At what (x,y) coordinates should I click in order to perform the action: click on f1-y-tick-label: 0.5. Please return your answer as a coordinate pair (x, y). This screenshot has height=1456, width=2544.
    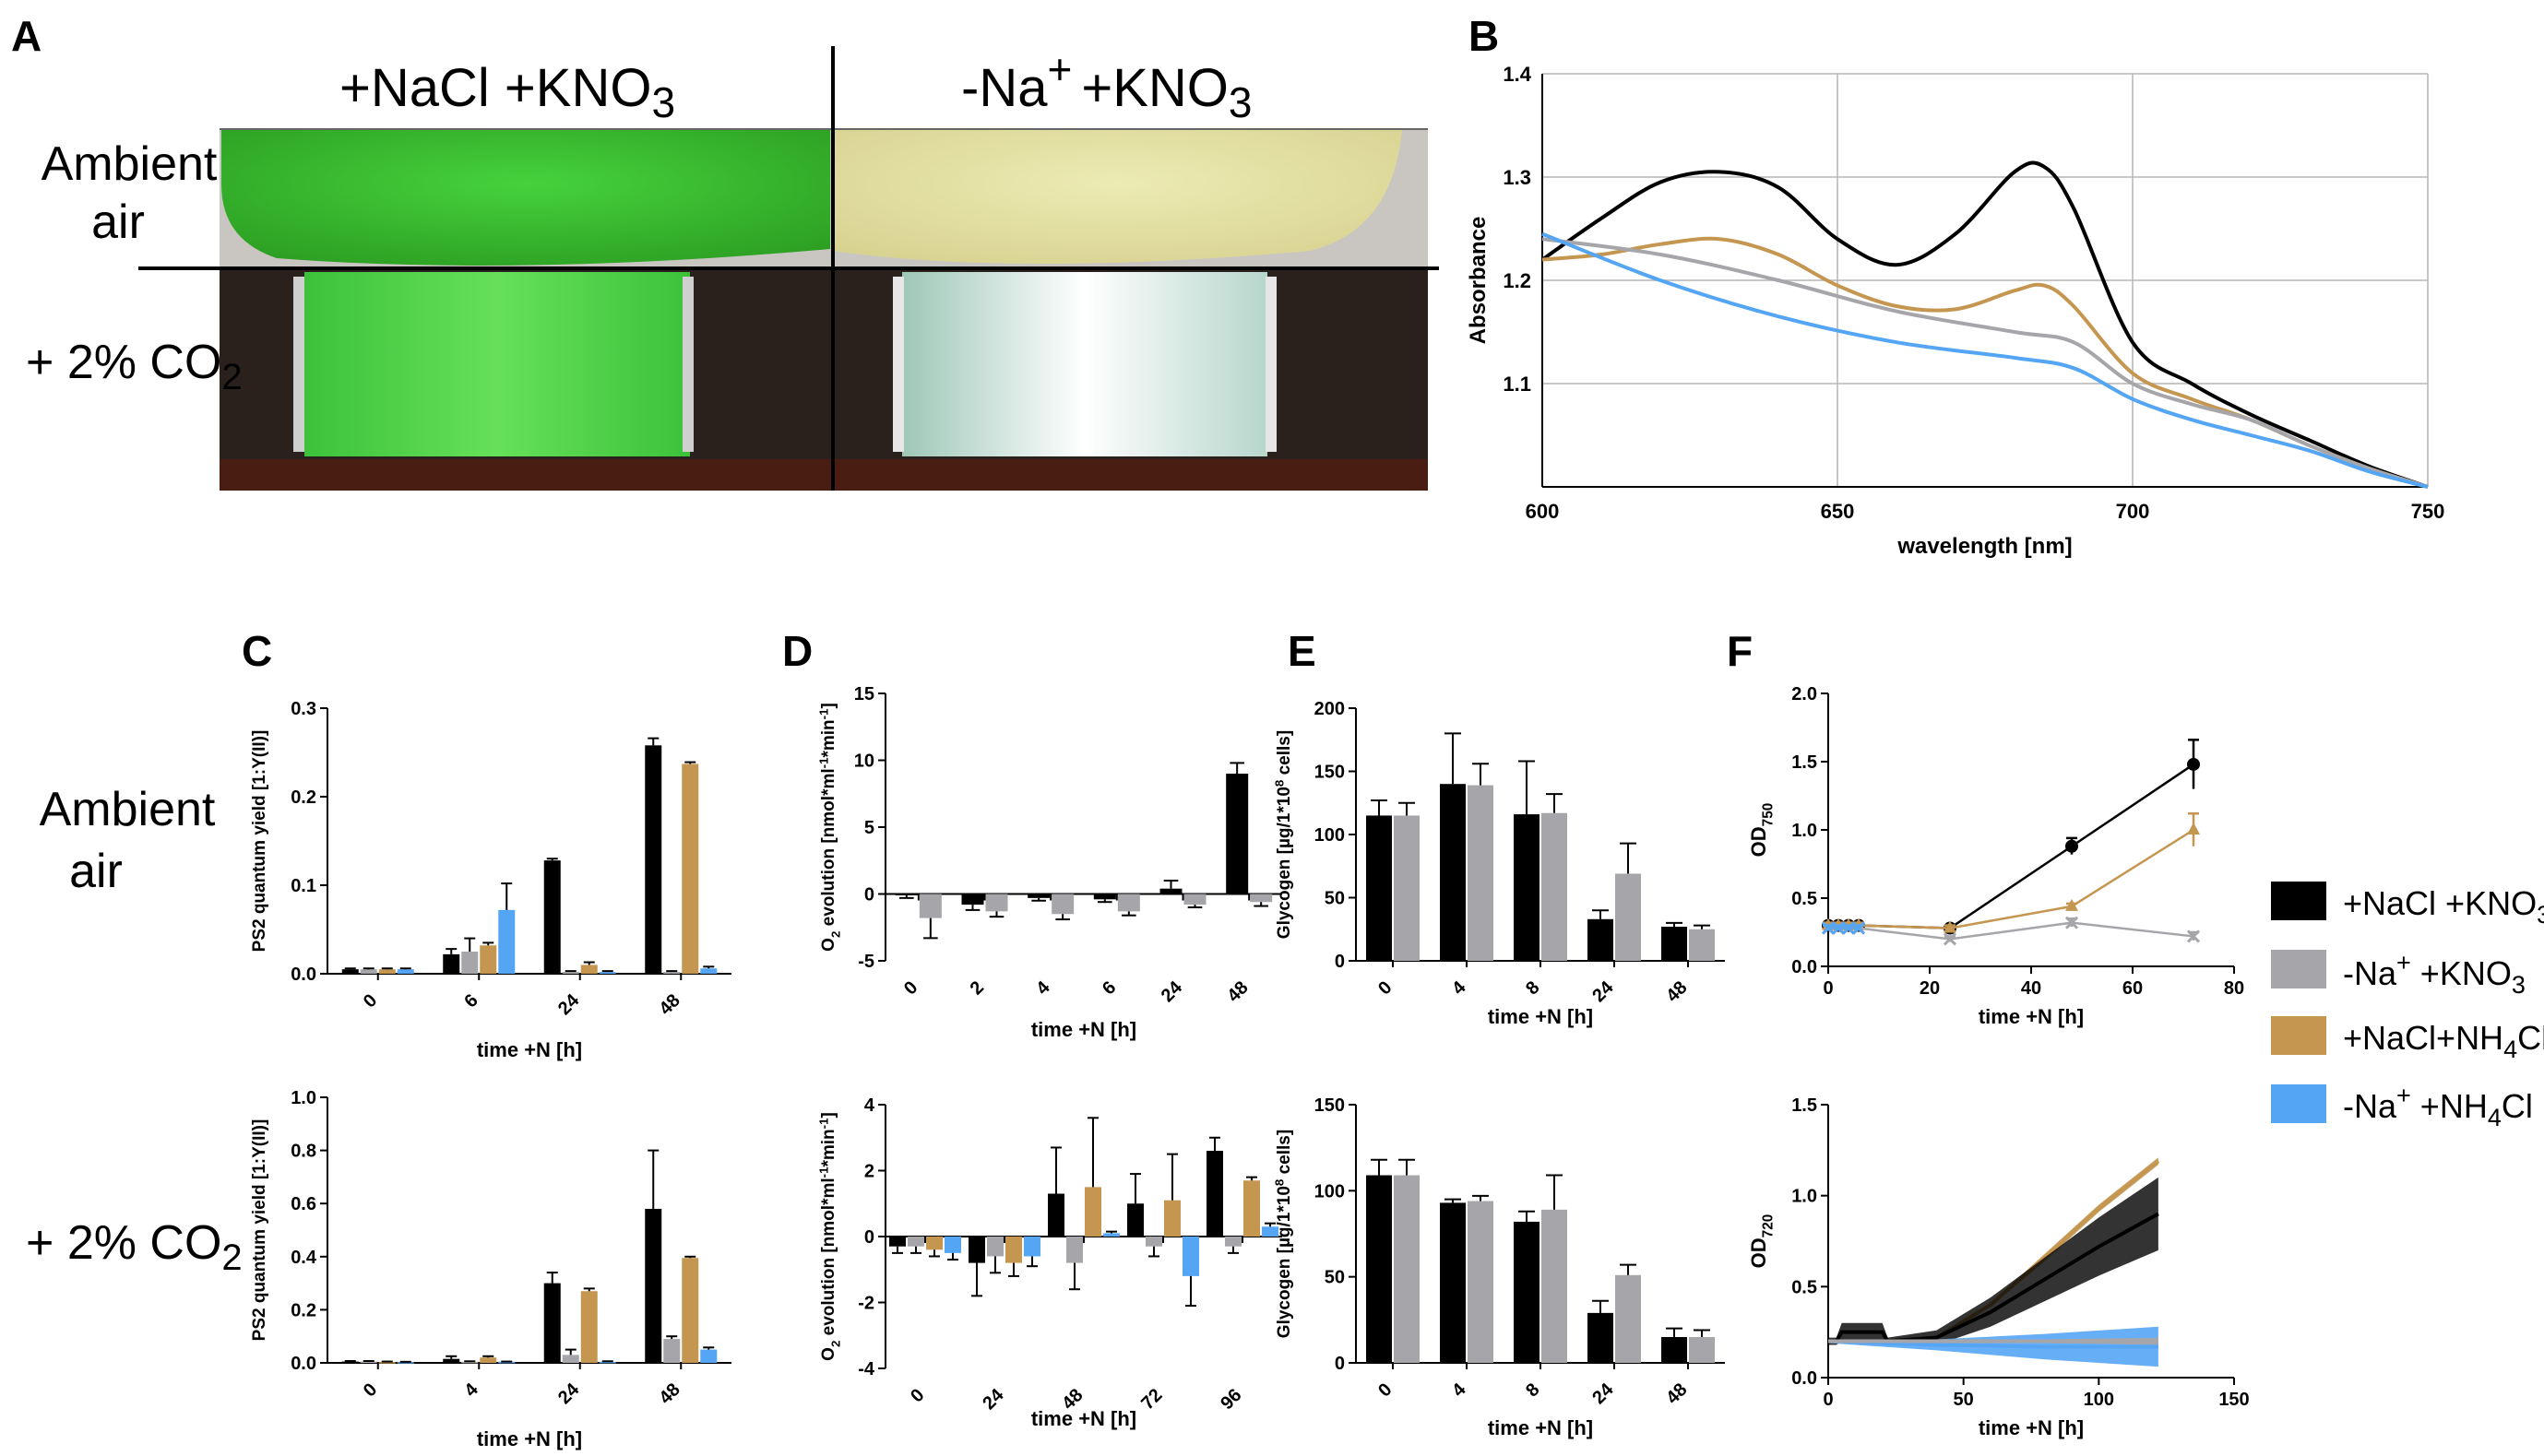
    Looking at the image, I should click on (1804, 899).